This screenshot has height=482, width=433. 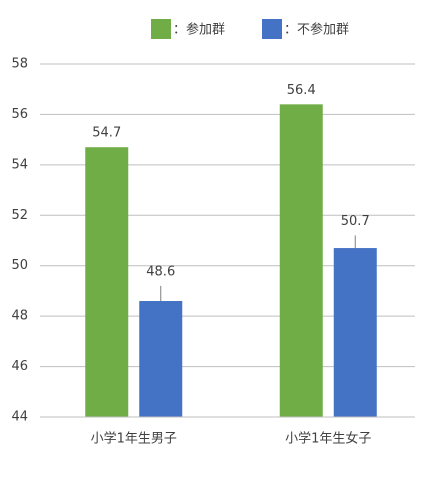 What do you see at coordinates (19, 417) in the screenshot?
I see `y-tick-label: 44` at bounding box center [19, 417].